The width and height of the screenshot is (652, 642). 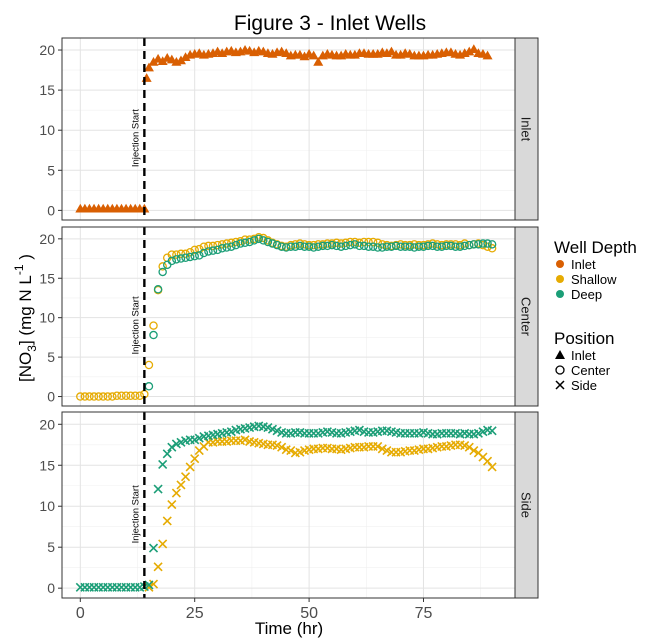 I want to click on legend-label-inlet: Inlet, so click(x=583, y=264).